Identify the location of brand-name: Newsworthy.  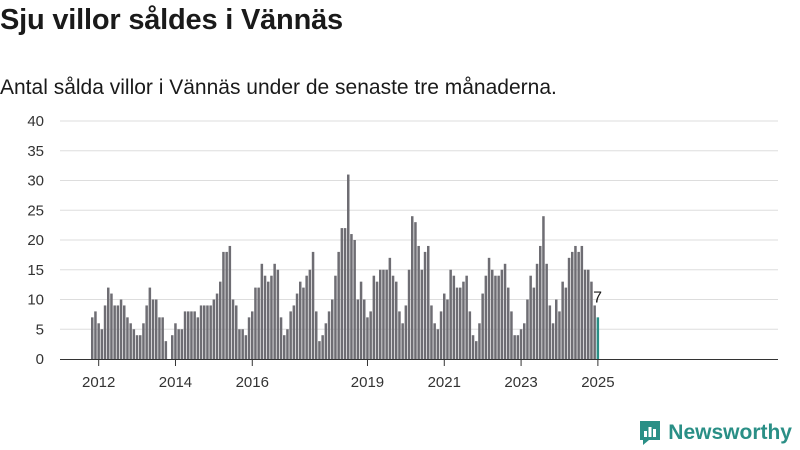
(730, 432).